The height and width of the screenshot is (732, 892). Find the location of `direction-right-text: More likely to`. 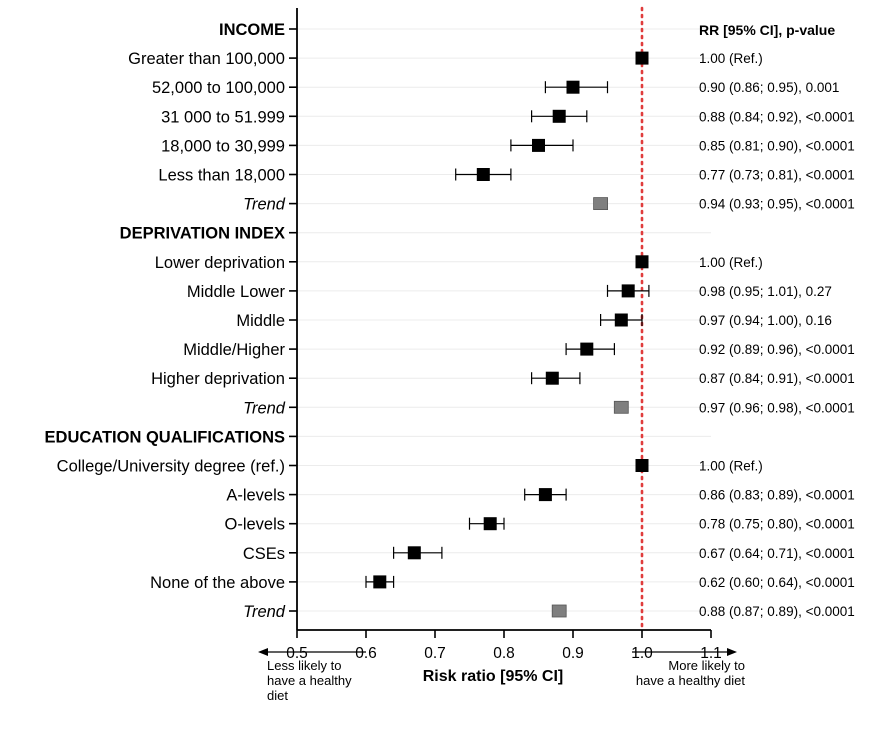

direction-right-text: More likely to is located at coordinates (706, 665).